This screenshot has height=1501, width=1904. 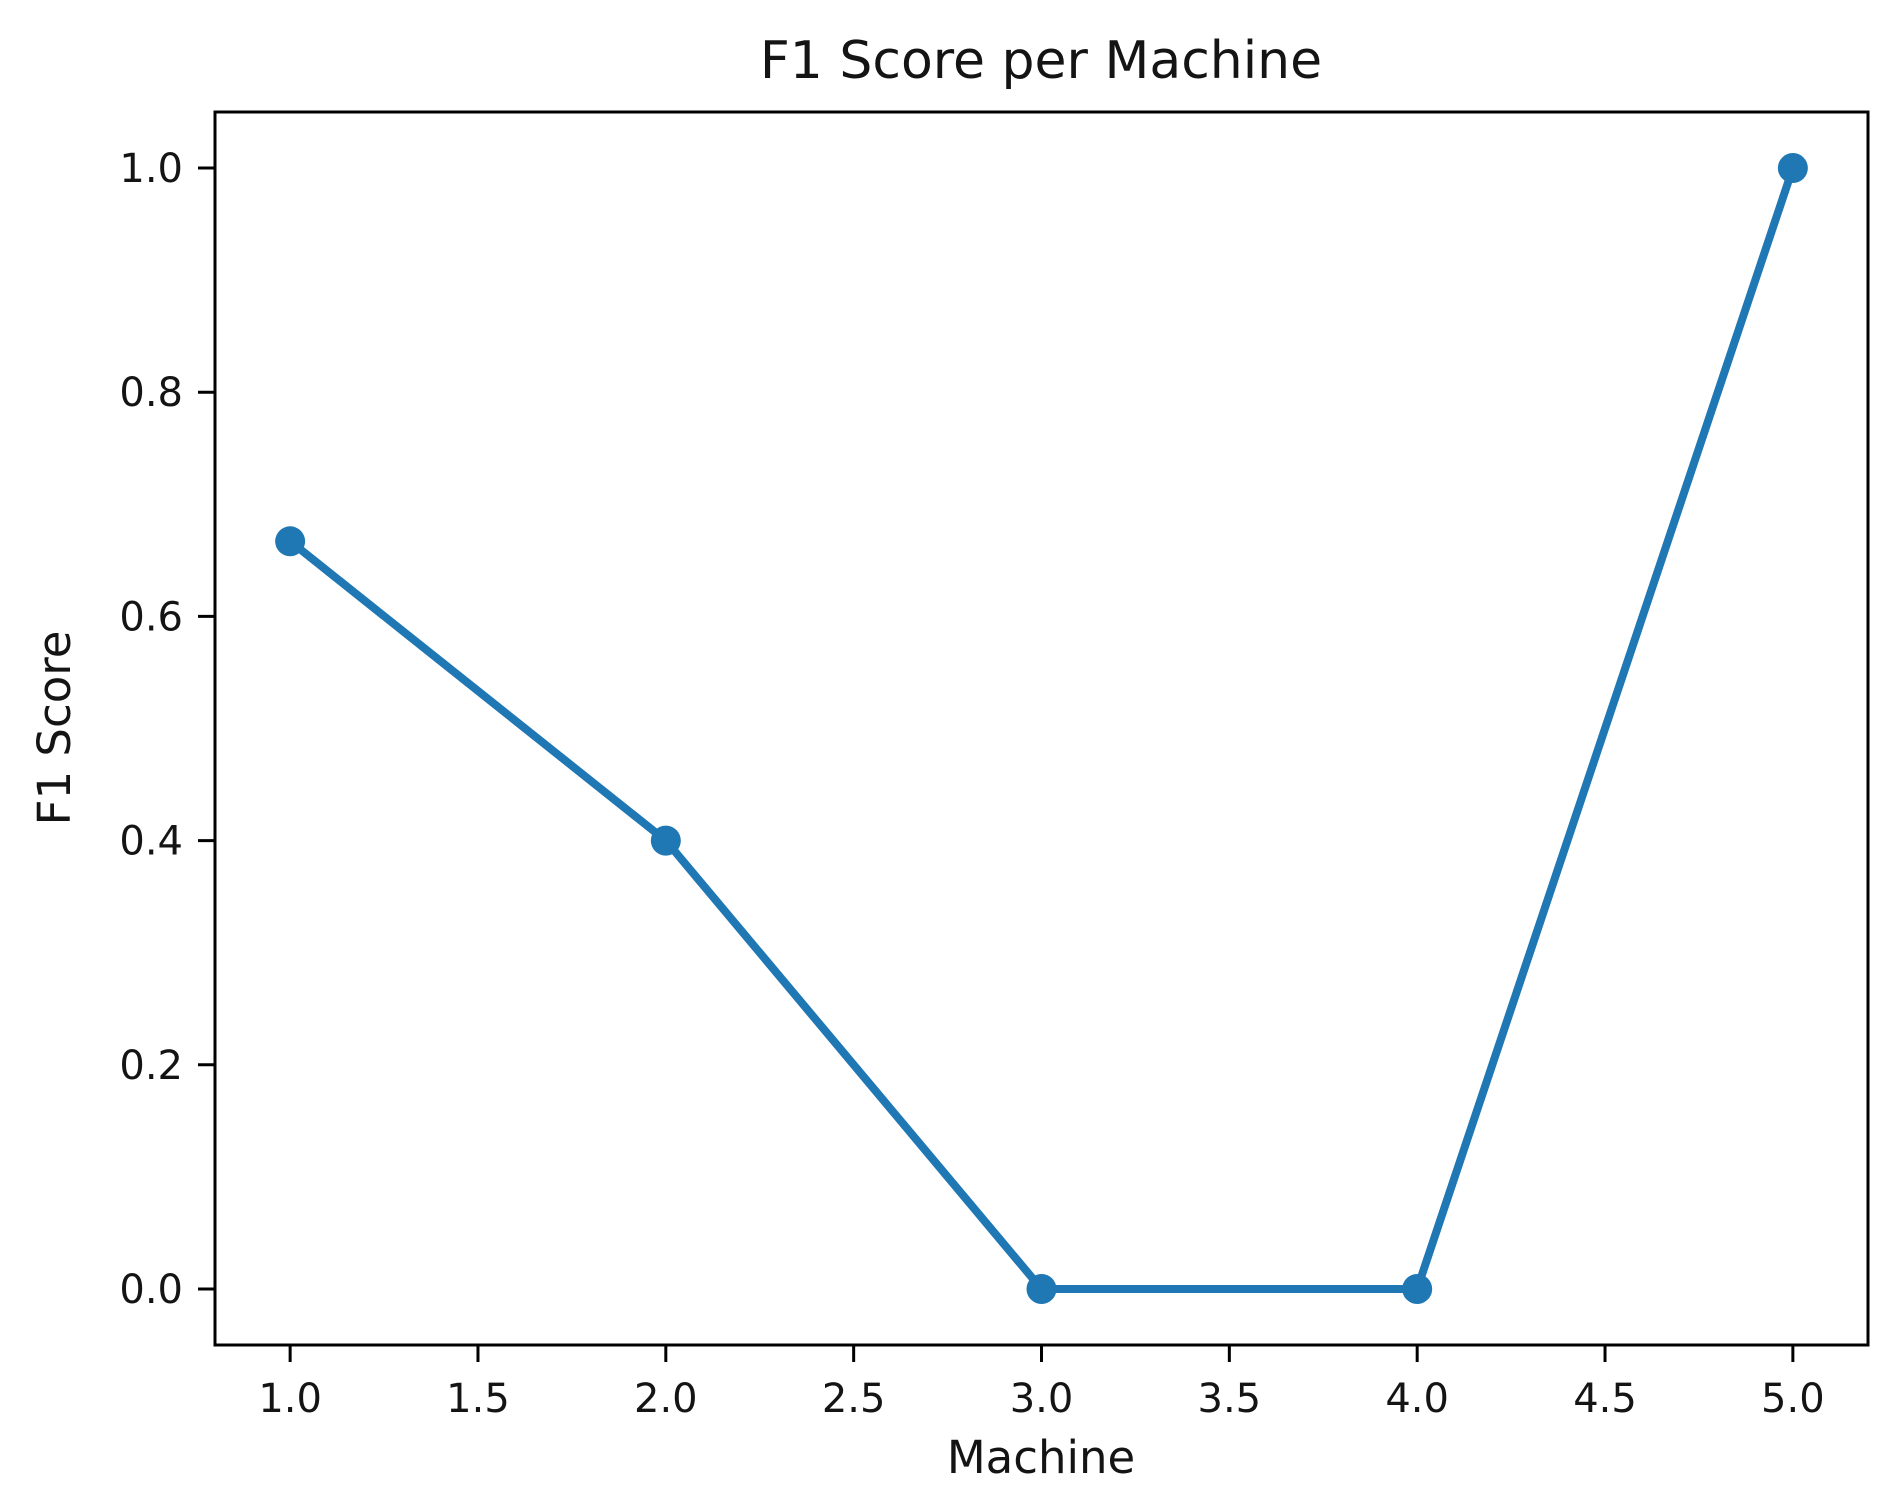 What do you see at coordinates (1042, 1399) in the screenshot?
I see `x-tick-label: 3.0` at bounding box center [1042, 1399].